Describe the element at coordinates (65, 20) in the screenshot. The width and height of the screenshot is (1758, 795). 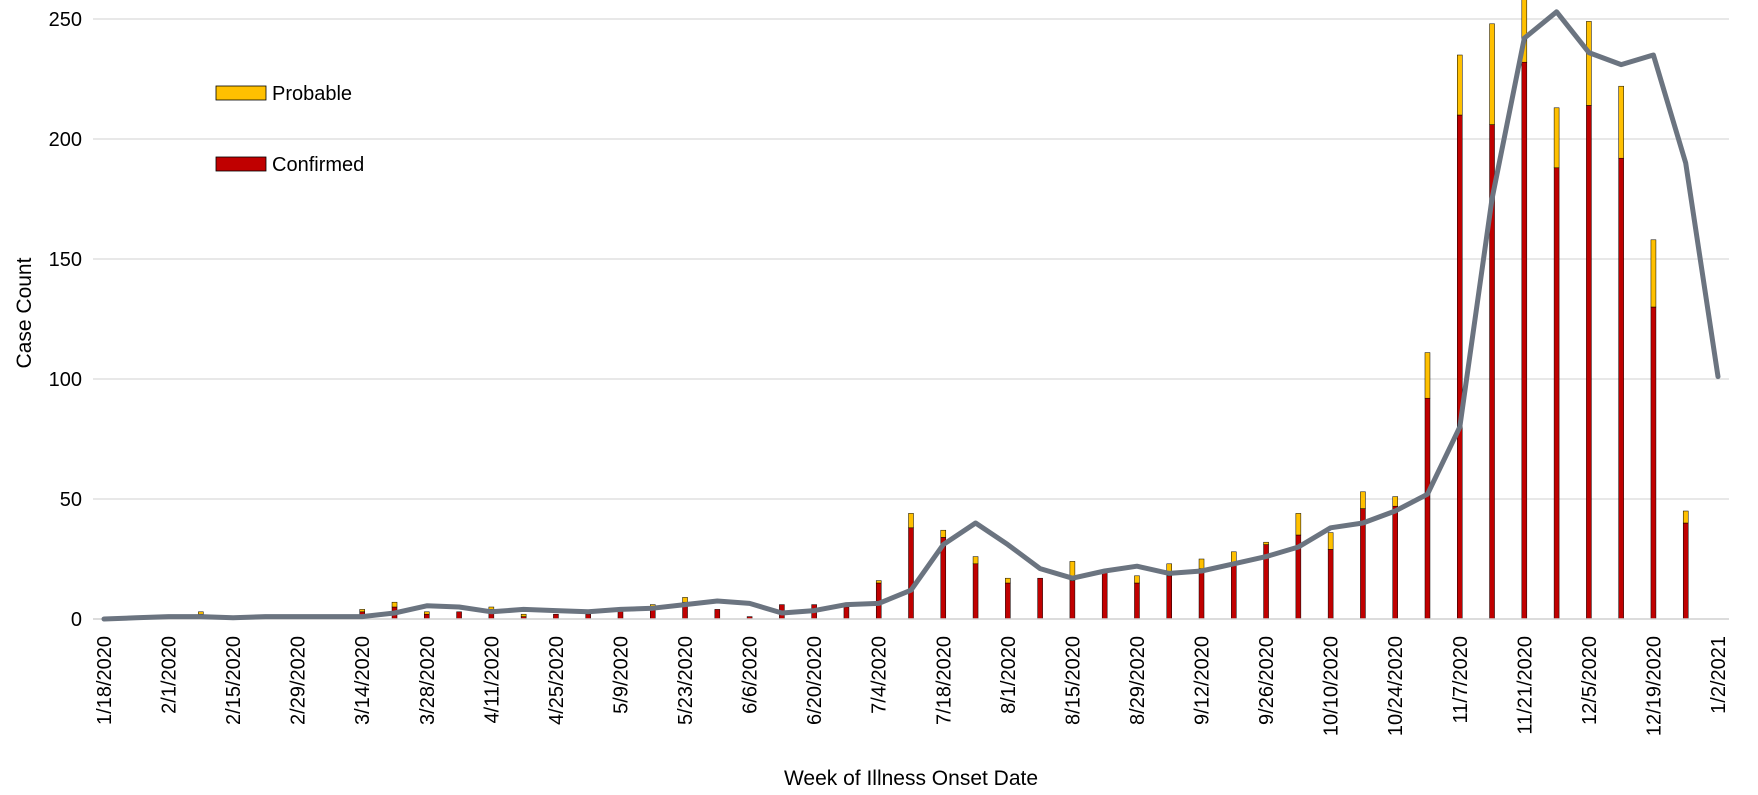
I see `y-tick-label-250: 250` at that location.